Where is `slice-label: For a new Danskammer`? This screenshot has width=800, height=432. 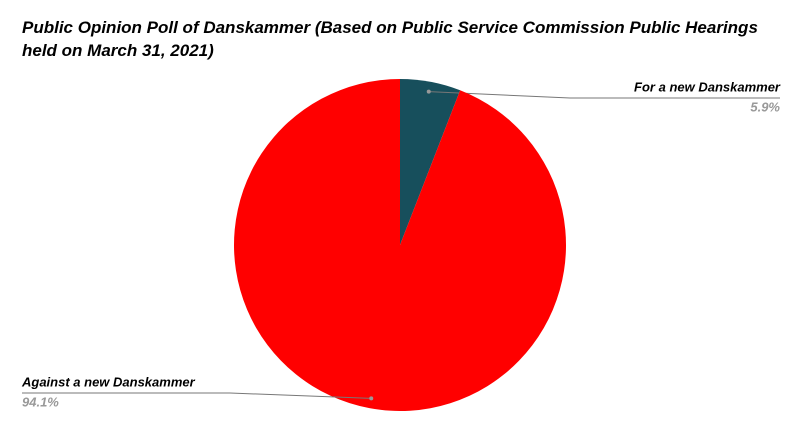
slice-label: For a new Danskammer is located at coordinates (707, 86).